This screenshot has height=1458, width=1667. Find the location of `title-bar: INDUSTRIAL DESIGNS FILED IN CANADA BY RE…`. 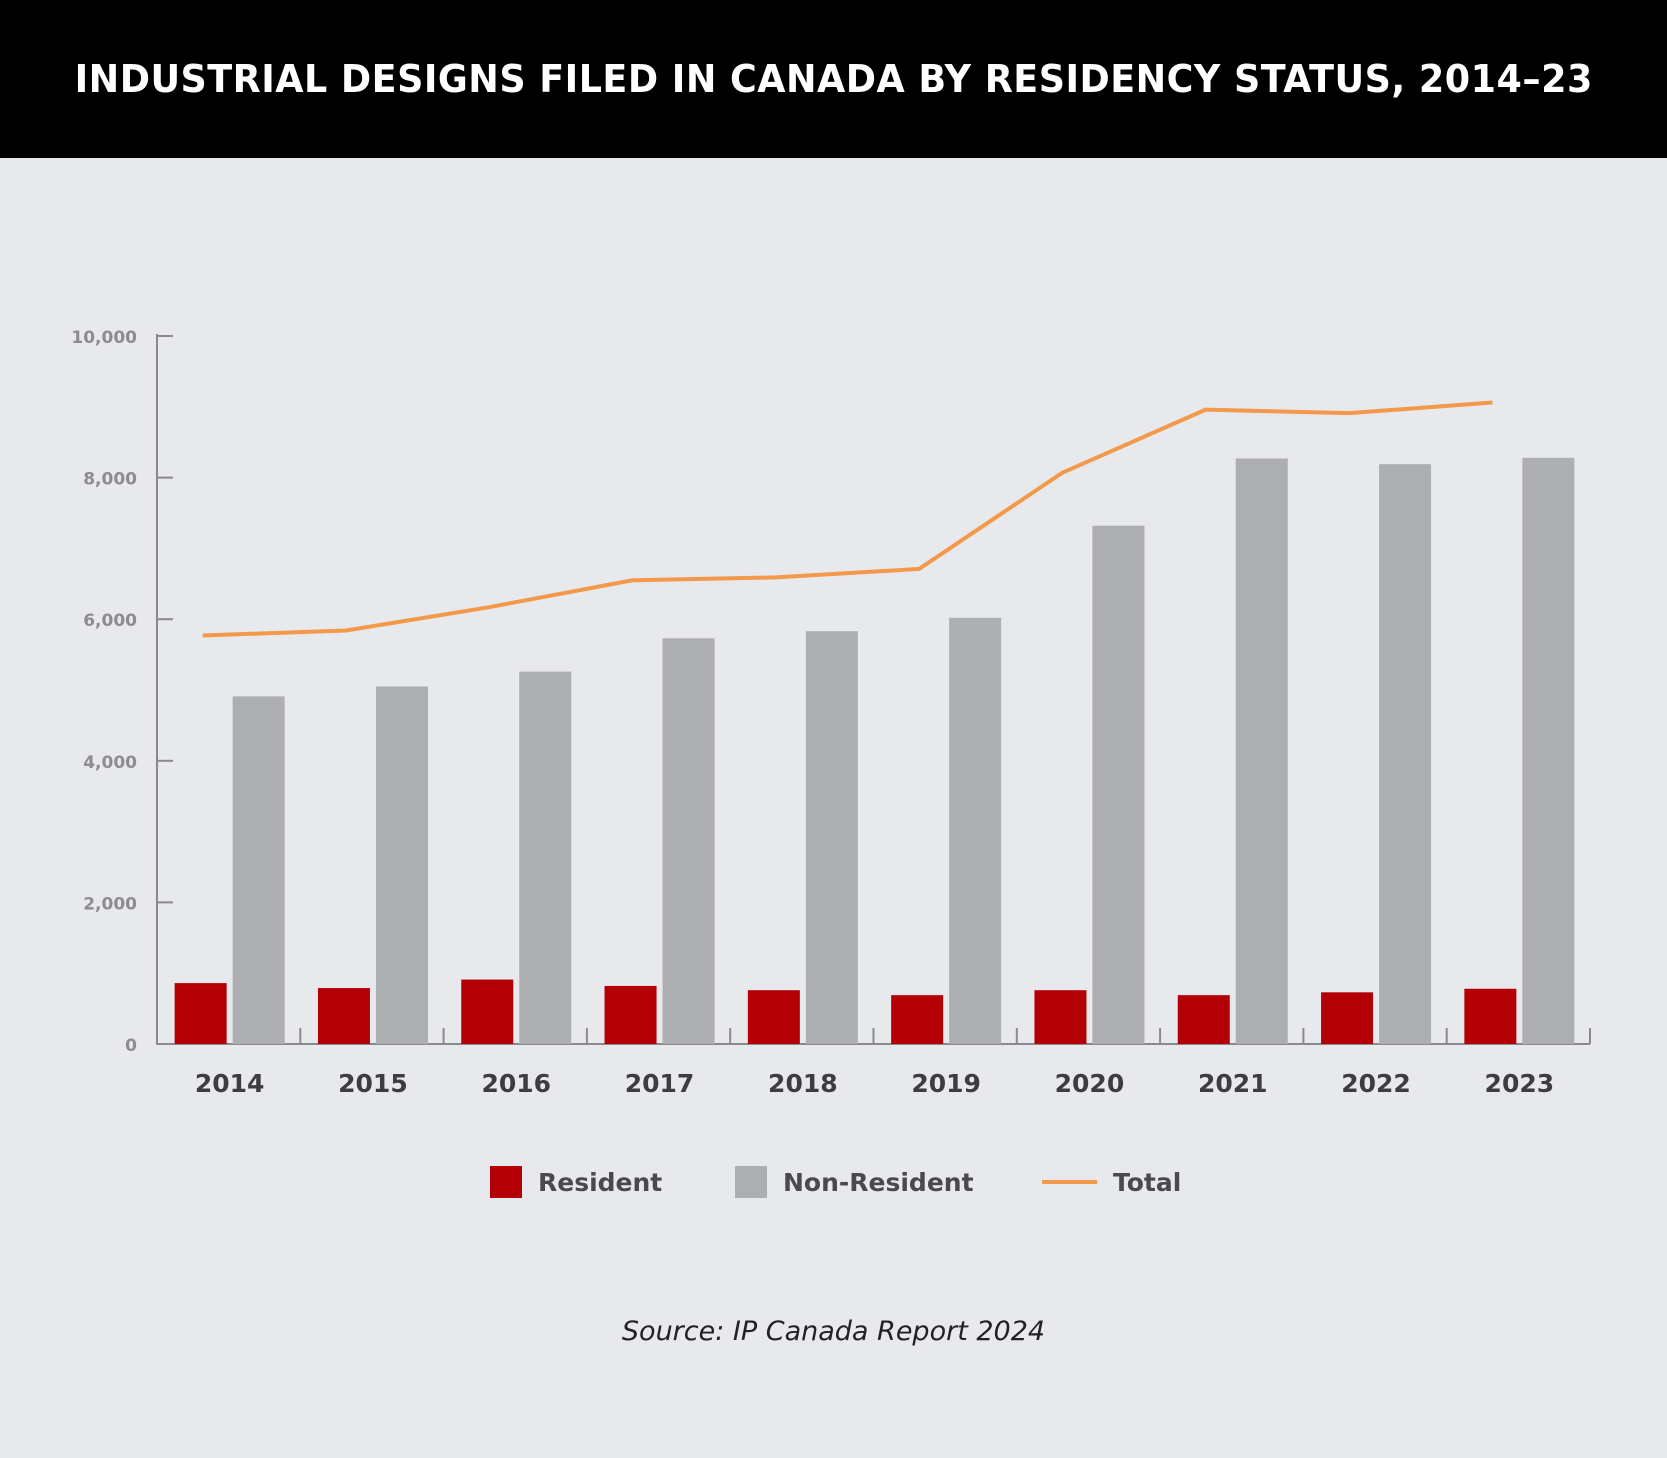

title-bar: INDUSTRIAL DESIGNS FILED IN CANADA BY RE… is located at coordinates (833, 79).